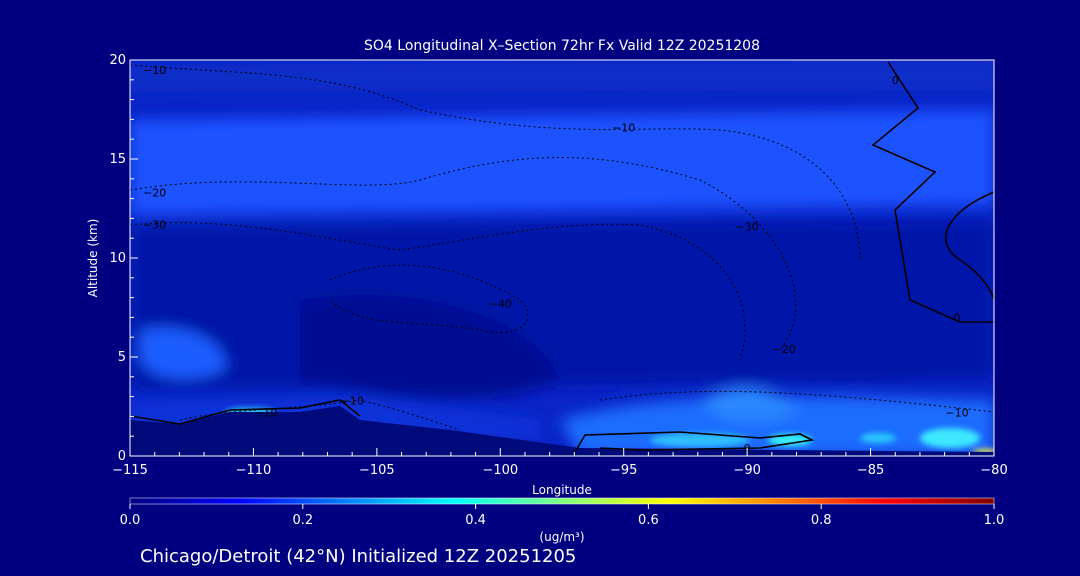 Image resolution: width=1080 pixels, height=576 pixels. What do you see at coordinates (648, 520) in the screenshot?
I see `colorbar-tick-label: 0.6` at bounding box center [648, 520].